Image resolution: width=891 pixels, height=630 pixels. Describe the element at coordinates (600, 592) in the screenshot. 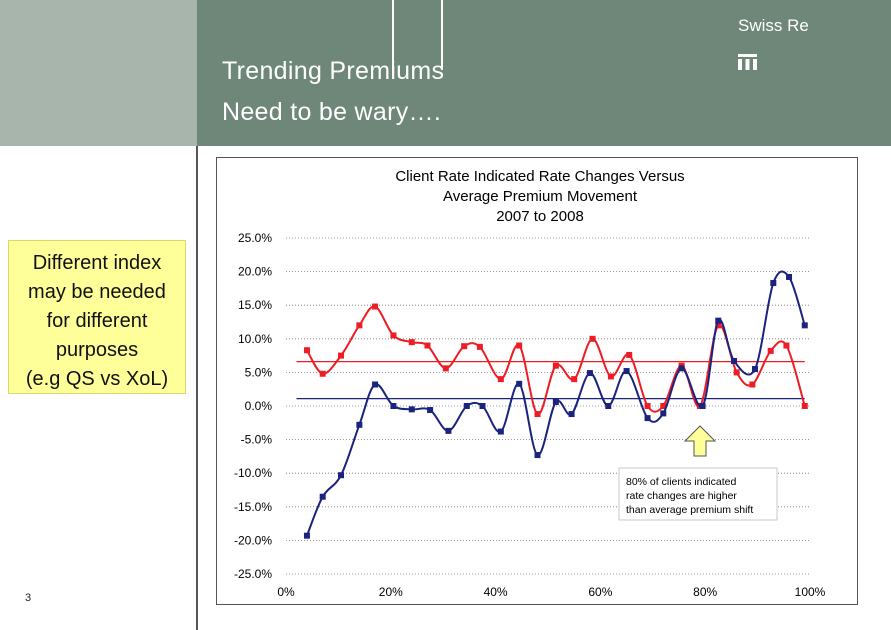

I see `x-tick-label: 60%` at that location.